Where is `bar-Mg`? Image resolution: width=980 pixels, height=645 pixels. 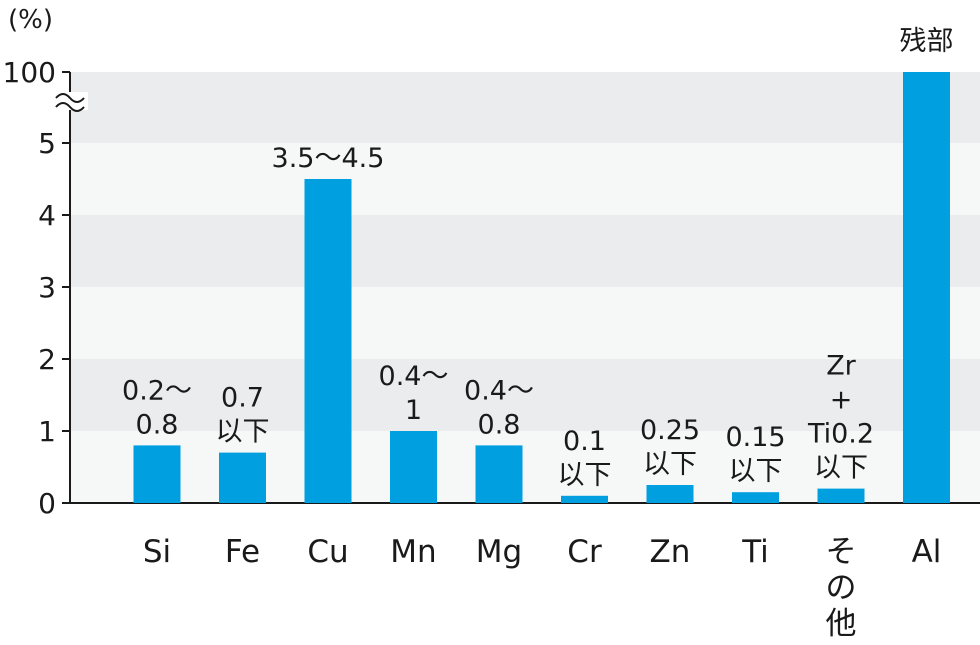
bar-Mg is located at coordinates (499, 474).